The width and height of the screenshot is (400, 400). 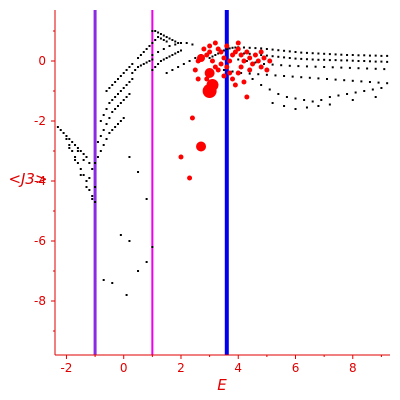 What do you see at coordinates (40, 121) in the screenshot?
I see `y-tick-label: -2` at bounding box center [40, 121].